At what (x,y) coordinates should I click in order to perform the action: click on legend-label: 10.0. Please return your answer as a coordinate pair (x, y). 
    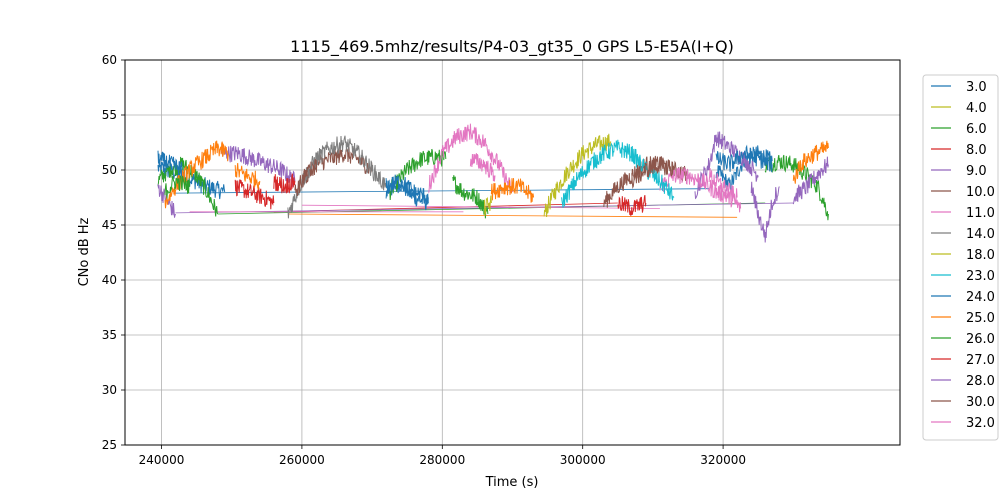
    Looking at the image, I should click on (980, 192).